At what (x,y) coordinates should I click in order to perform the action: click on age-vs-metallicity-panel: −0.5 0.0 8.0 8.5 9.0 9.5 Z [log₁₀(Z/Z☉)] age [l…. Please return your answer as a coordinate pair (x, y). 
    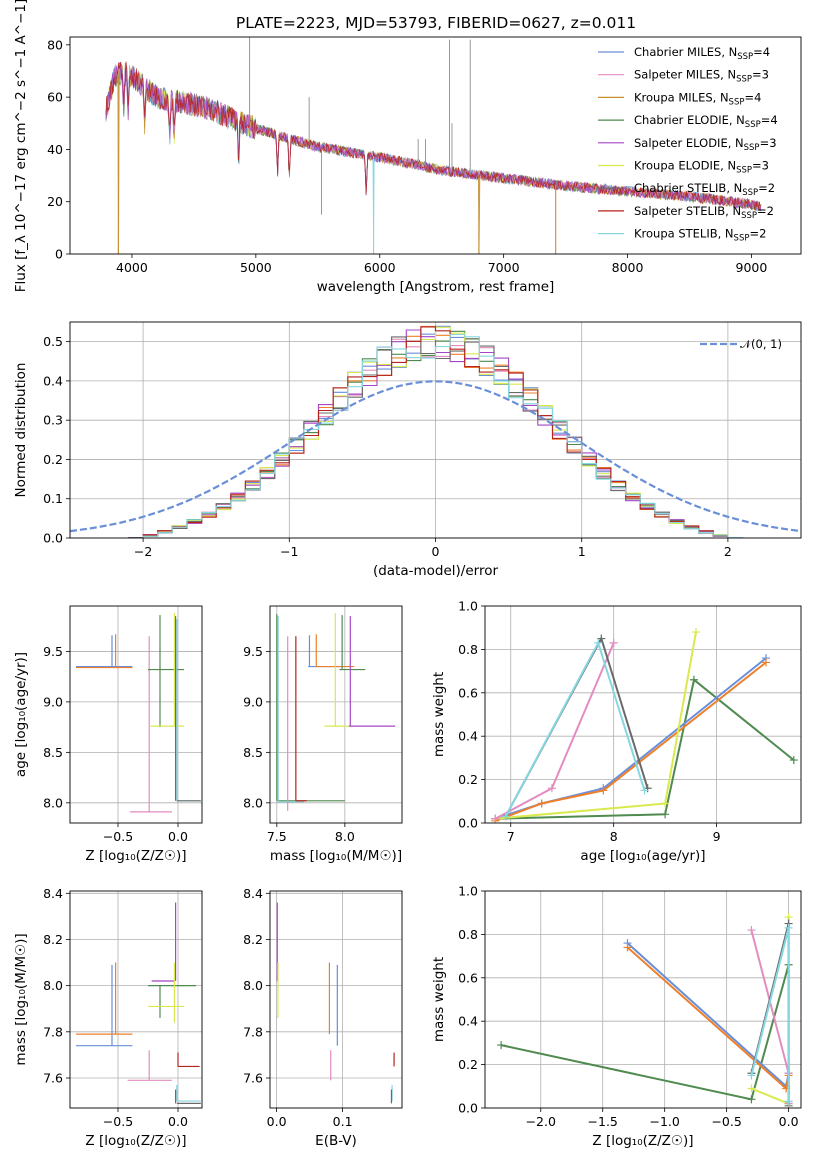
    Looking at the image, I should click on (108, 734).